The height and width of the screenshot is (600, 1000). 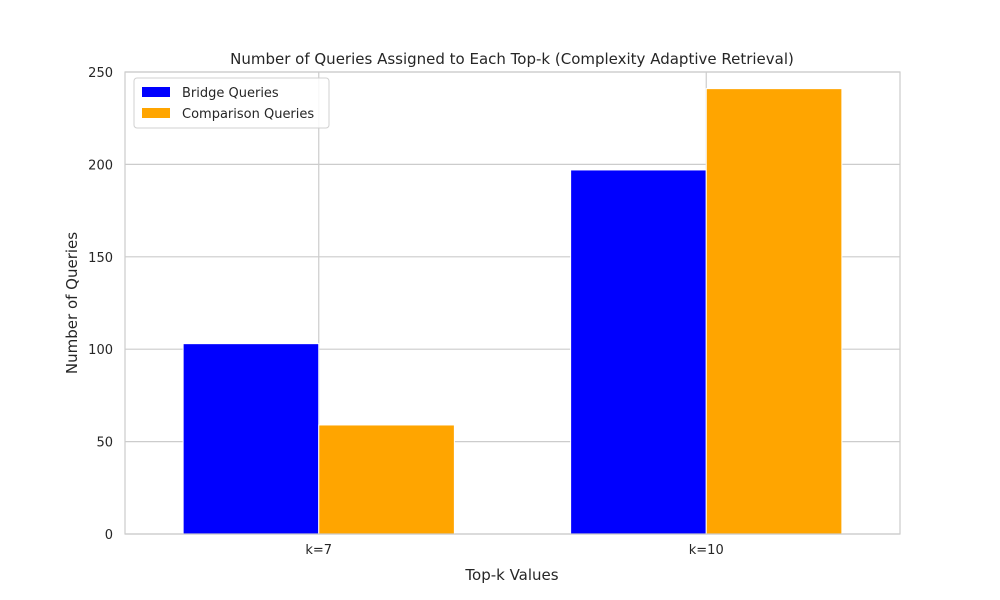 What do you see at coordinates (100, 258) in the screenshot?
I see `y-tick-label: 150` at bounding box center [100, 258].